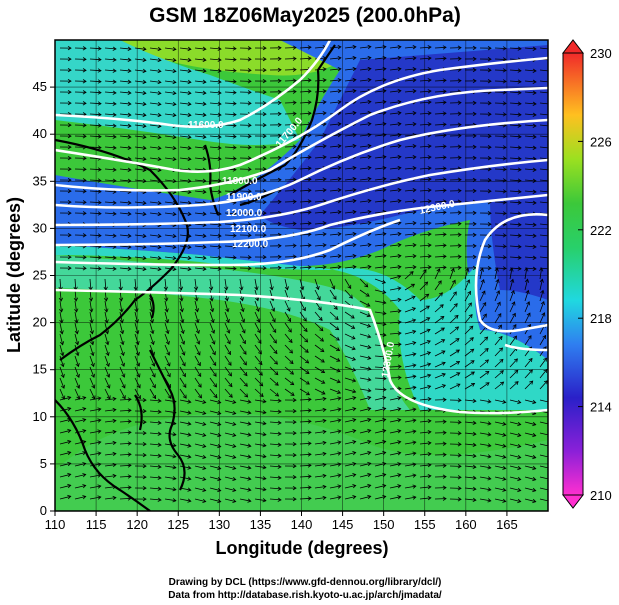  Describe the element at coordinates (40, 369) in the screenshot. I see `y-tick-label: 15` at that location.